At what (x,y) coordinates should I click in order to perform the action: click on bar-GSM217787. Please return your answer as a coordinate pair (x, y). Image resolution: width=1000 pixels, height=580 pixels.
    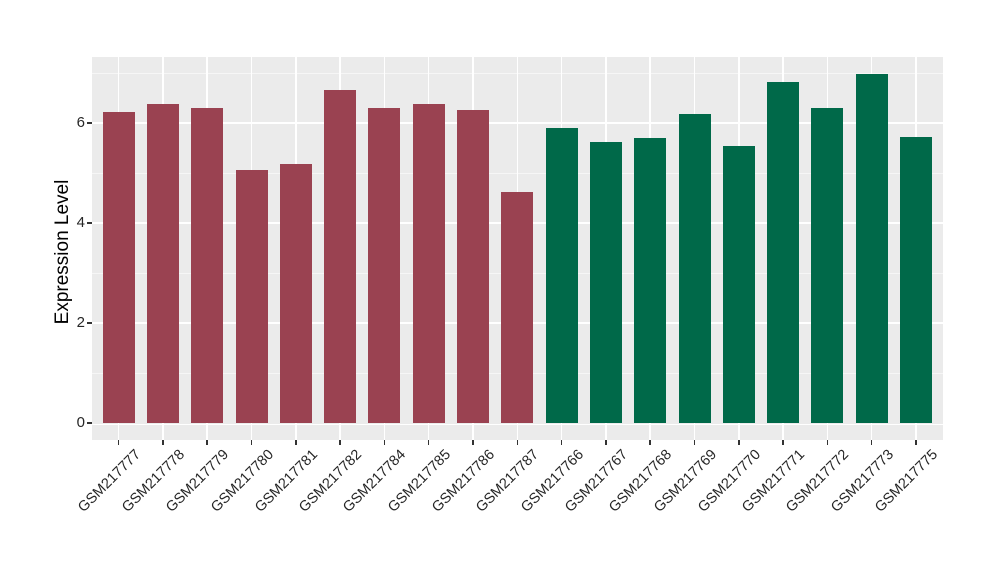
    Looking at the image, I should click on (517, 307).